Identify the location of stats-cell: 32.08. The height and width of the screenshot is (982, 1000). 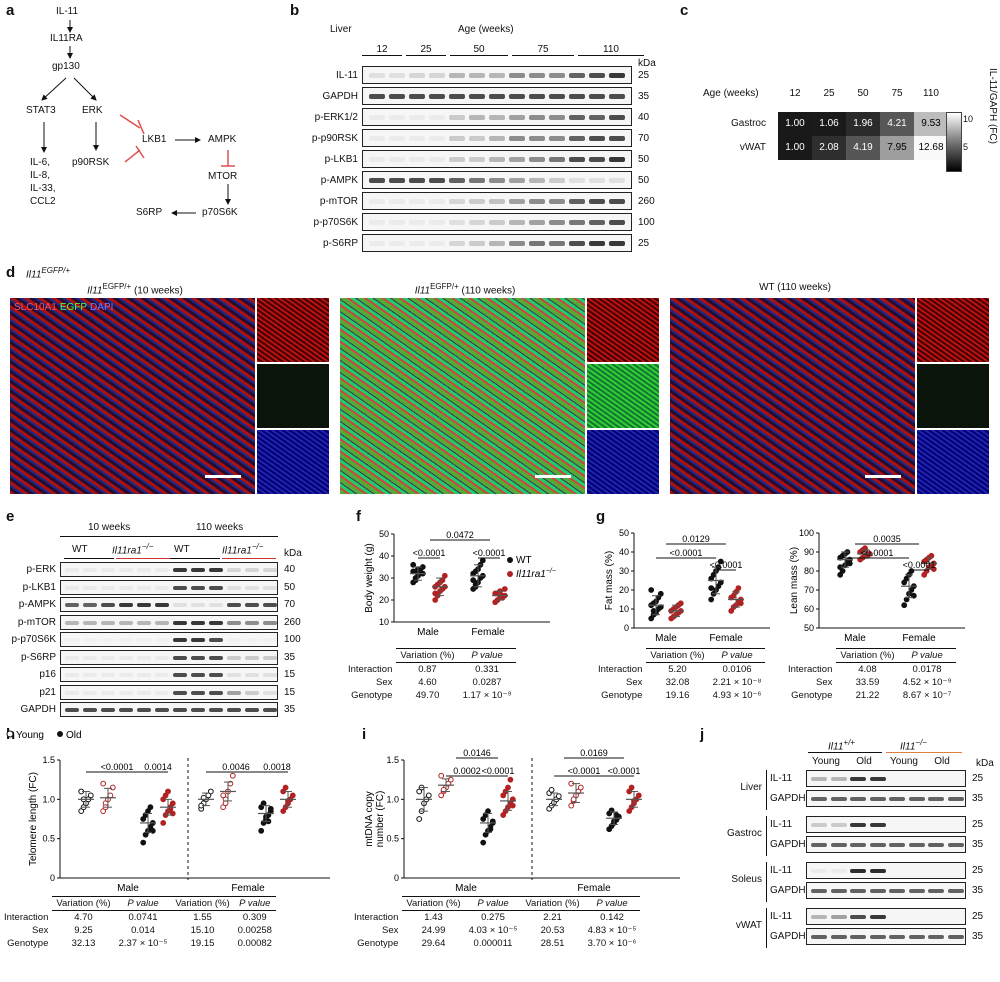
(677, 682).